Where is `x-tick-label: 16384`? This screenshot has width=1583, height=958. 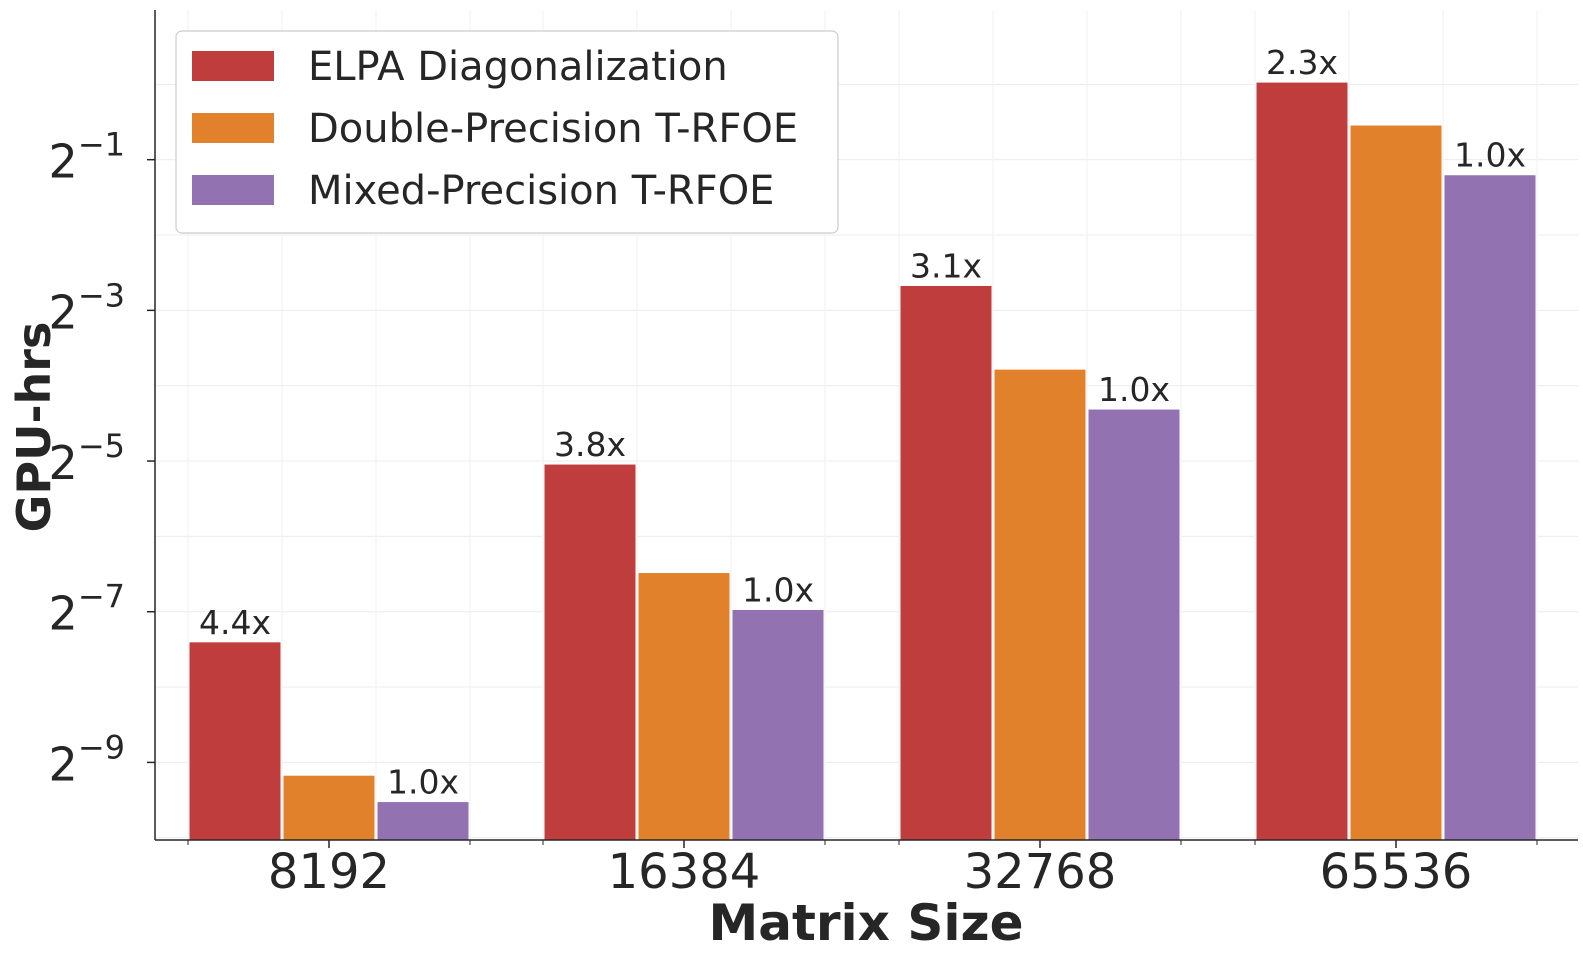
x-tick-label: 16384 is located at coordinates (684, 872).